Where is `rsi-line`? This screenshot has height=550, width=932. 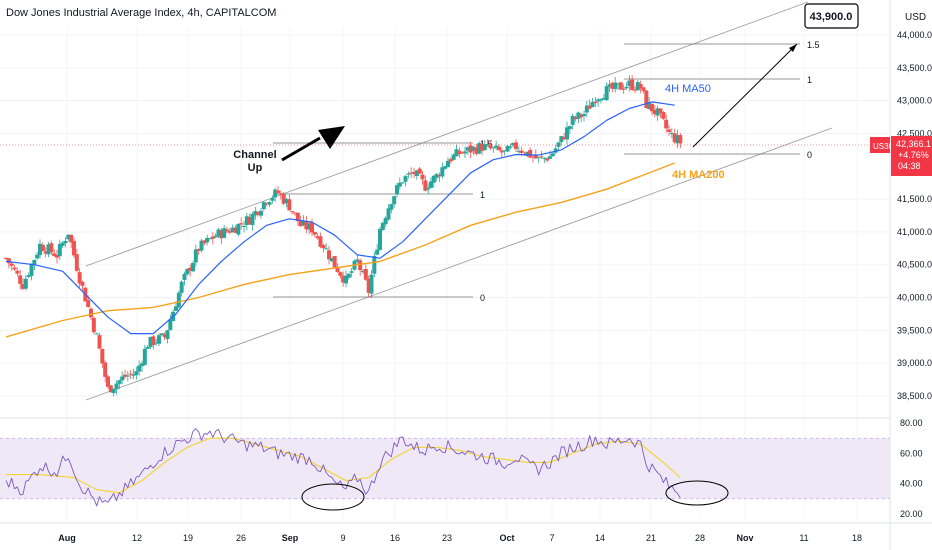
rsi-line is located at coordinates (343, 467).